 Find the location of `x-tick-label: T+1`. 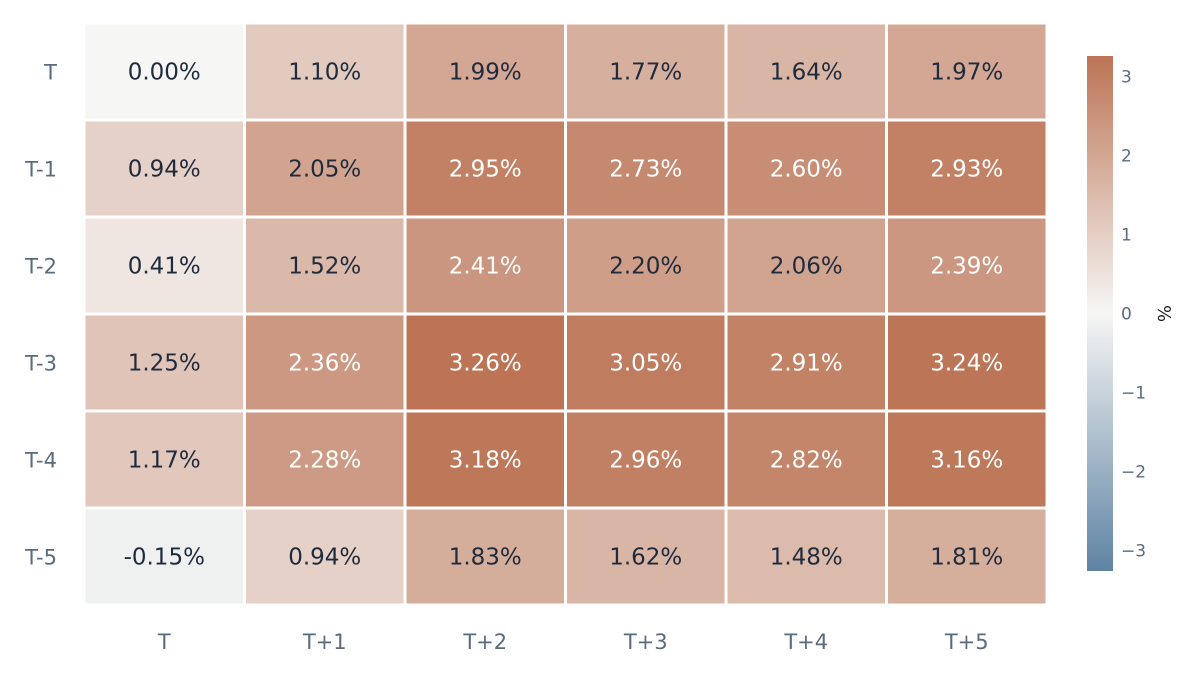

x-tick-label: T+1 is located at coordinates (324, 642).